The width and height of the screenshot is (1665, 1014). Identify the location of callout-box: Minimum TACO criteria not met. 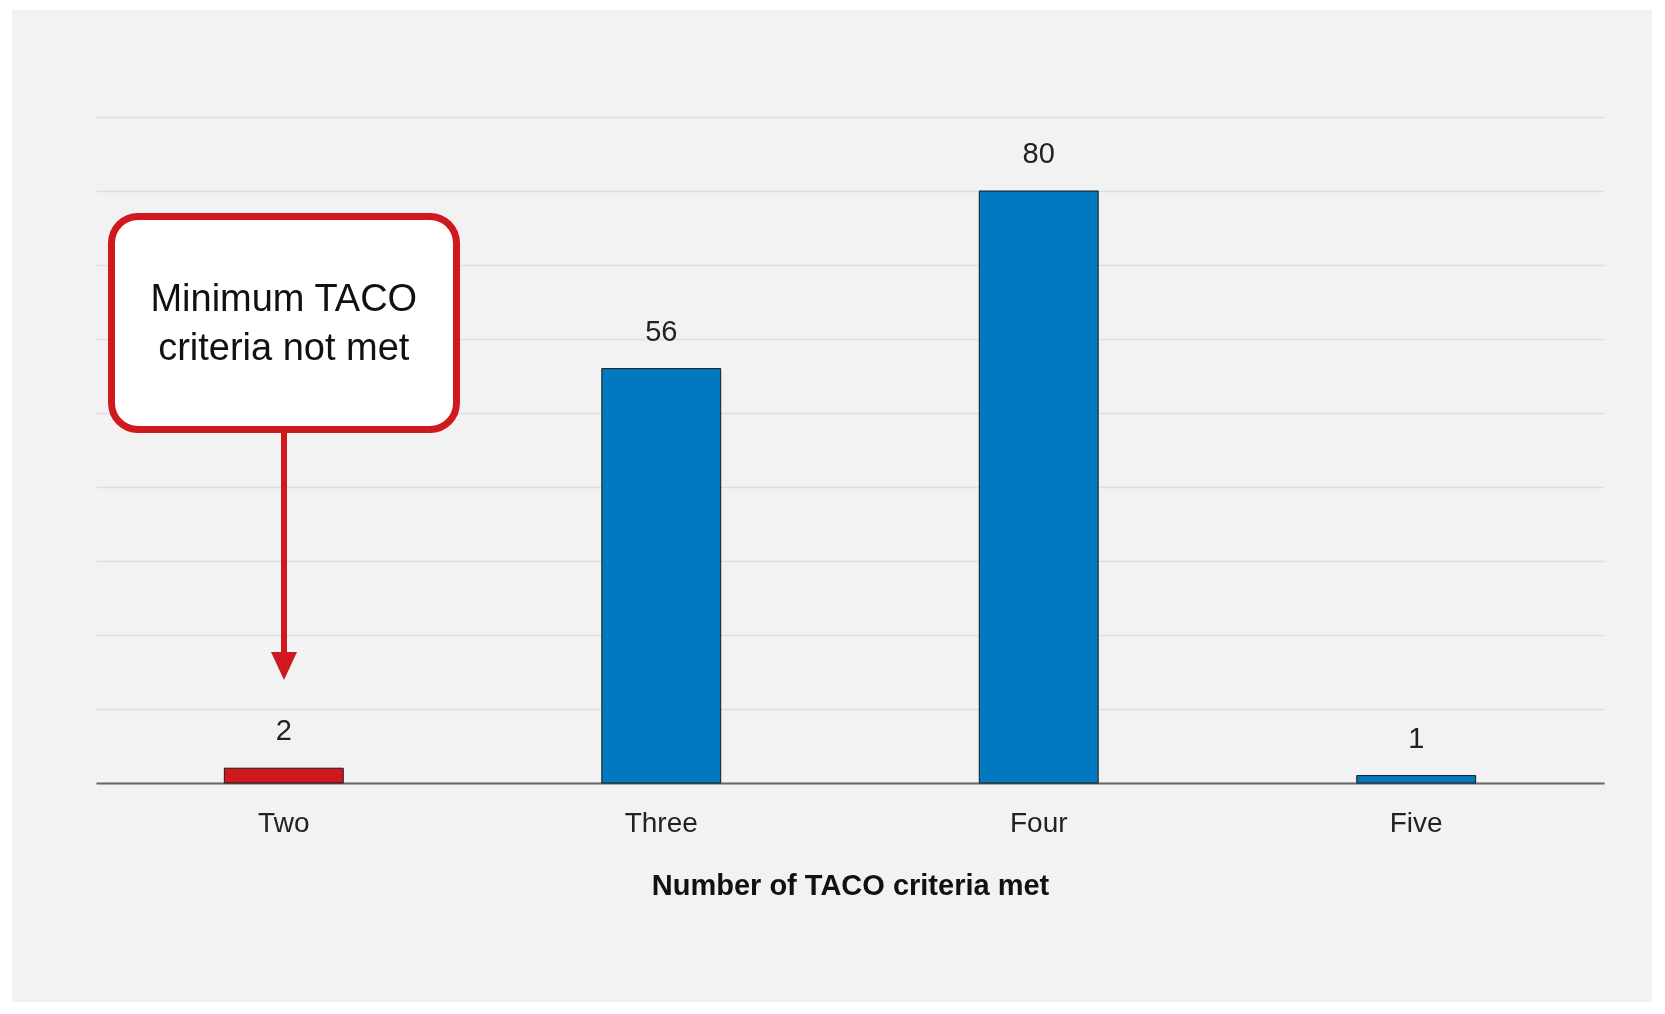
(283, 323).